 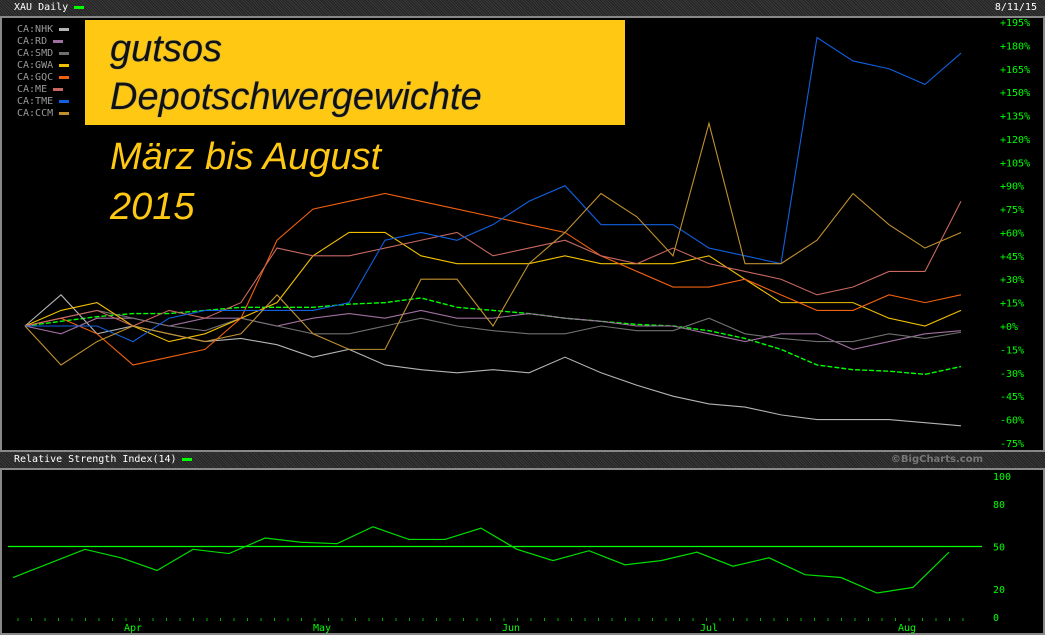 What do you see at coordinates (1015, 93) in the screenshot?
I see `y-tick-label: +150%` at bounding box center [1015, 93].